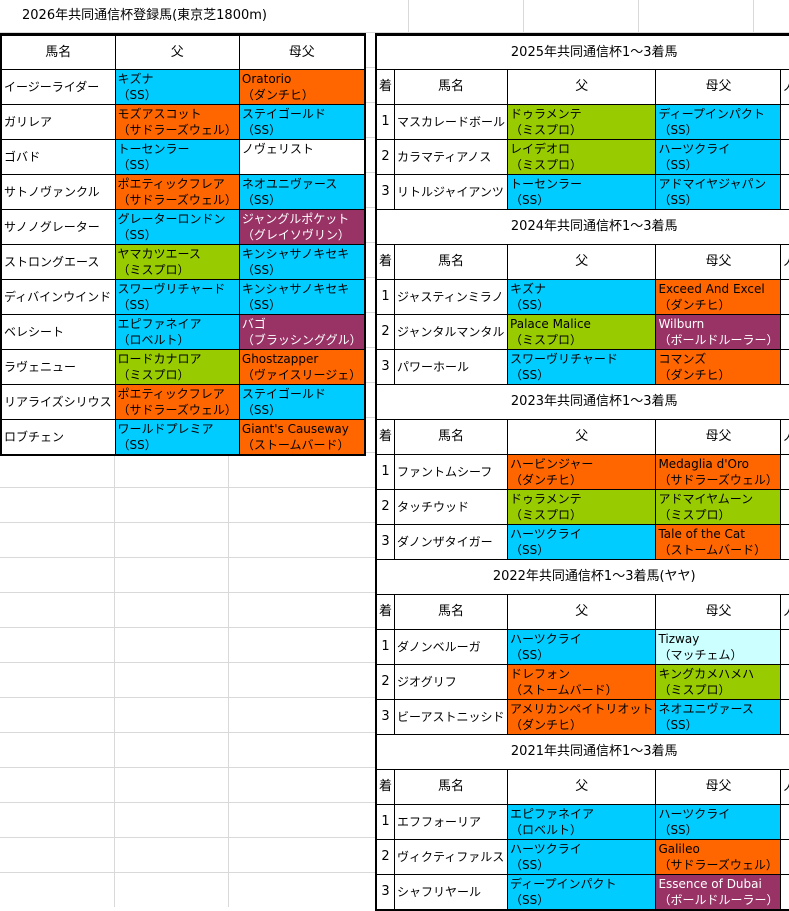 This screenshot has width=789, height=911. What do you see at coordinates (784, 822) in the screenshot?
I see `popularity-cell: 4` at bounding box center [784, 822].